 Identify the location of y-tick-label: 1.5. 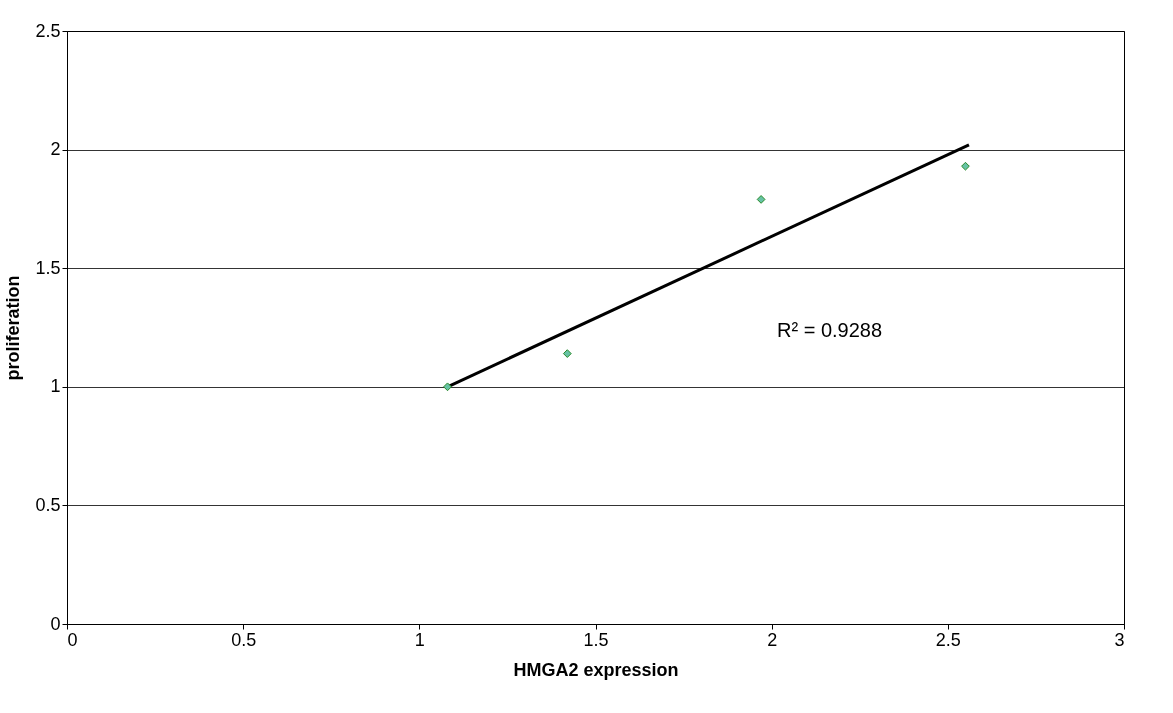
(48, 267).